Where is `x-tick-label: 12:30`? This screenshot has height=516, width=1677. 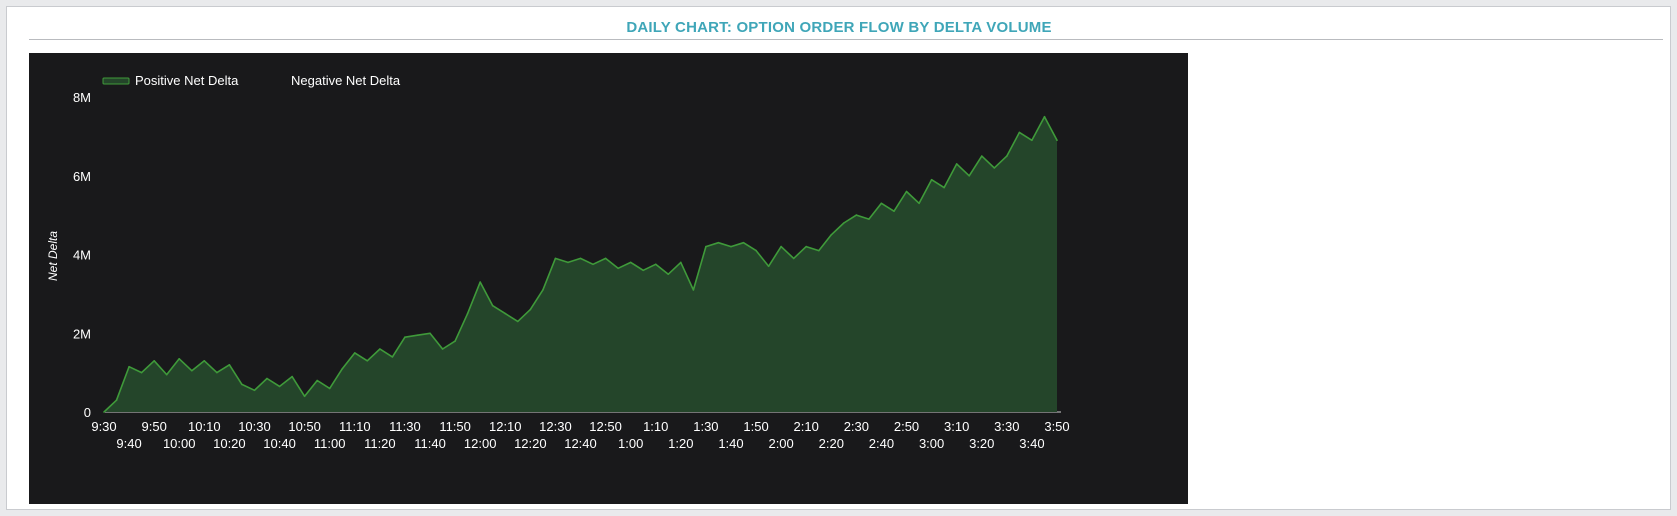 x-tick-label: 12:30 is located at coordinates (555, 426).